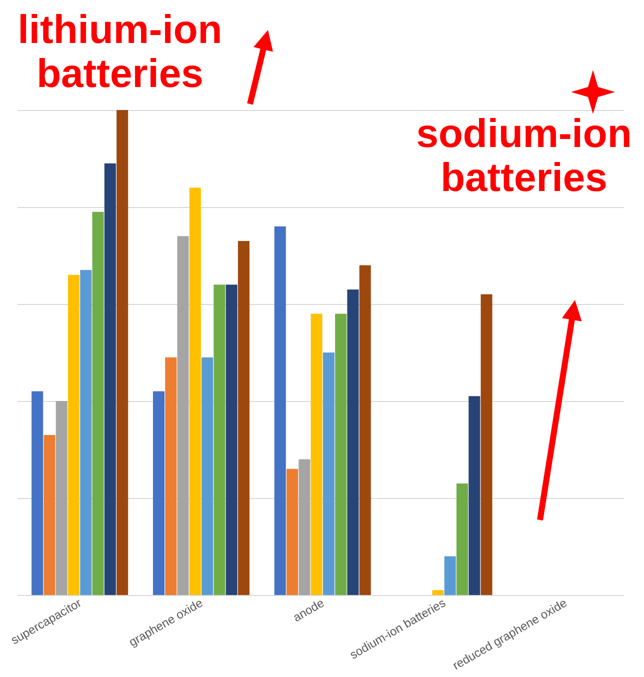 The image size is (644, 677). I want to click on text: lithium-ion batteries, so click(120, 52).